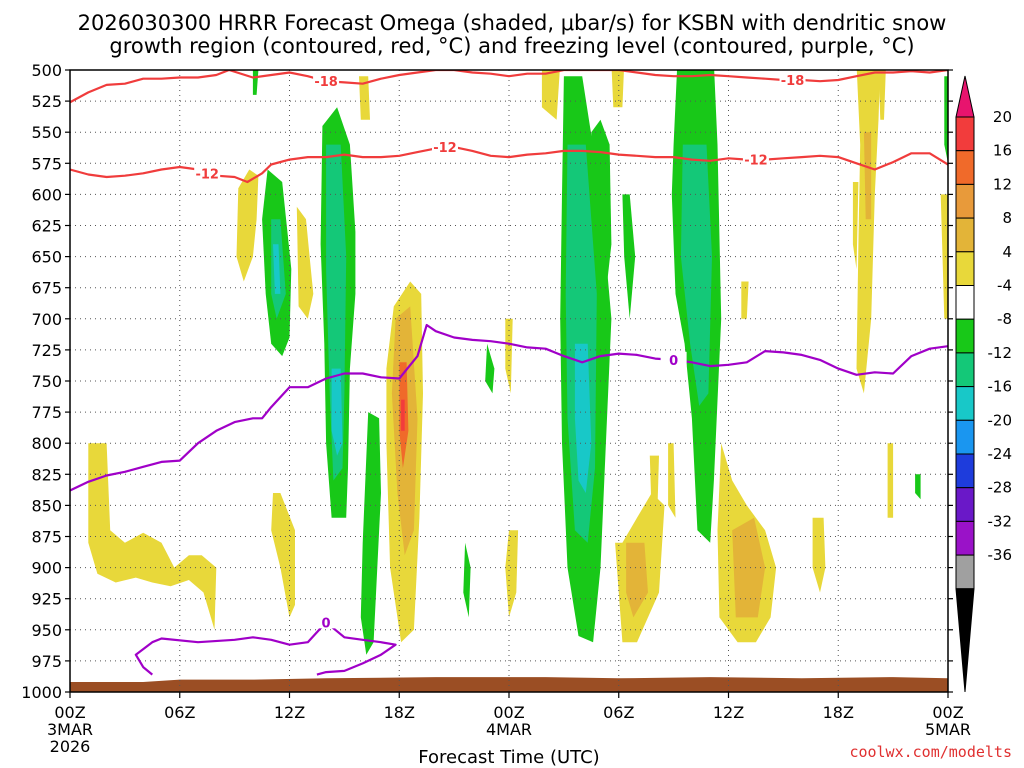 The width and height of the screenshot is (1024, 768). What do you see at coordinates (1004, 286) in the screenshot?
I see `colorbar-label: -4` at bounding box center [1004, 286].